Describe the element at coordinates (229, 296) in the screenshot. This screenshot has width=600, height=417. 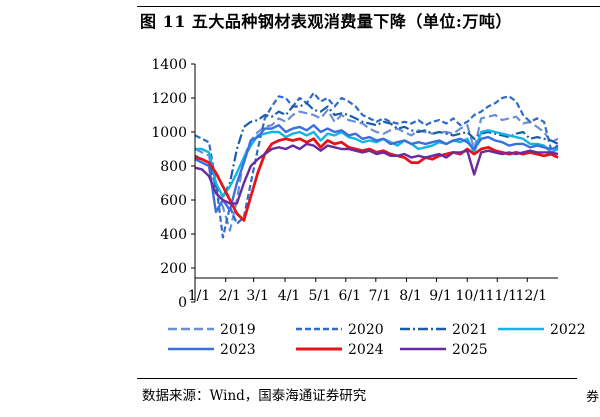
I see `x-tick-label: 2/1` at that location.